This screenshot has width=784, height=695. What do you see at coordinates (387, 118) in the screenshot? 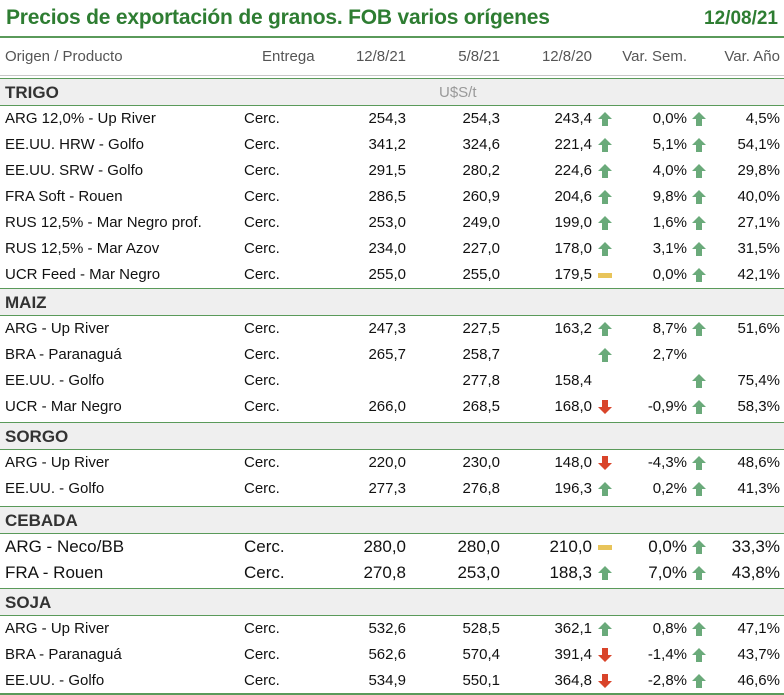
I see `cell-price-1: 254,3` at bounding box center [387, 118].